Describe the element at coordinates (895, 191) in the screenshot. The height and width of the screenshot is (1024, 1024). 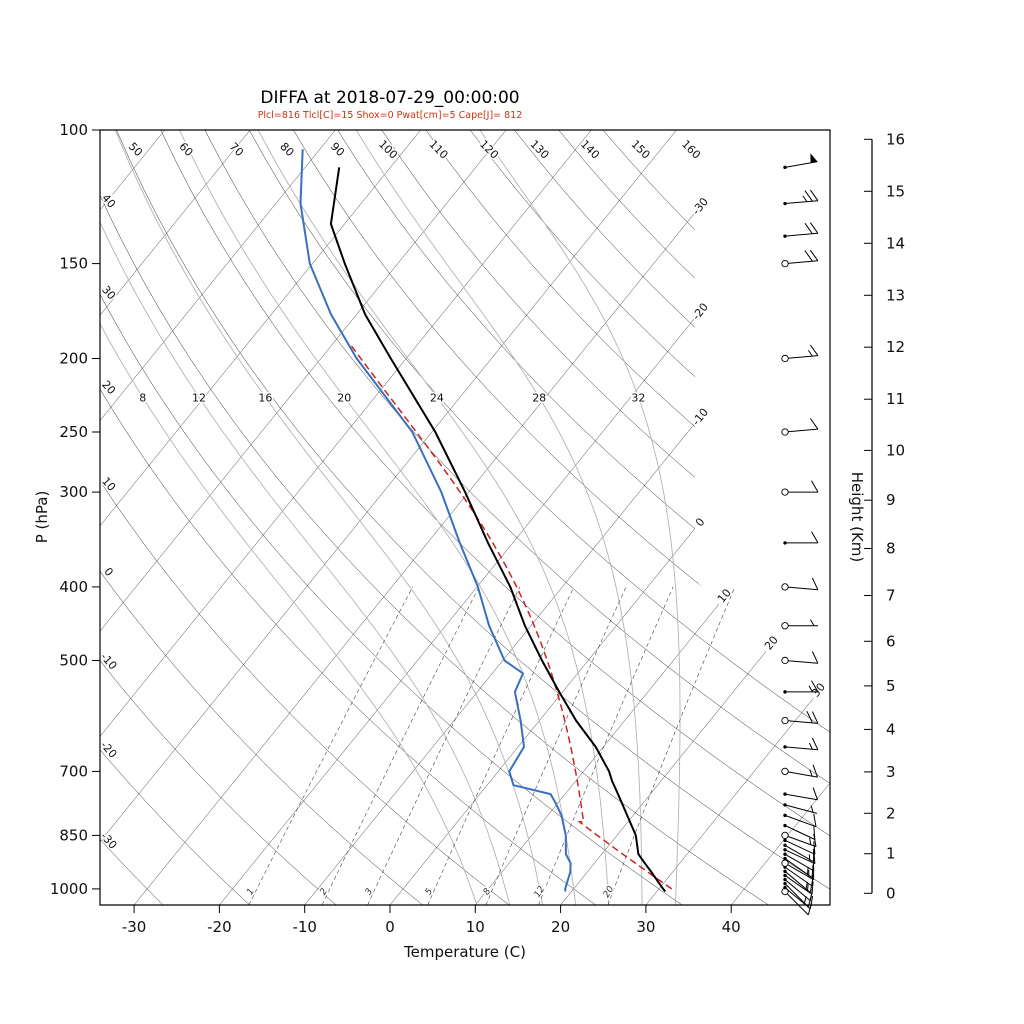
I see `svg-text: 15` at that location.